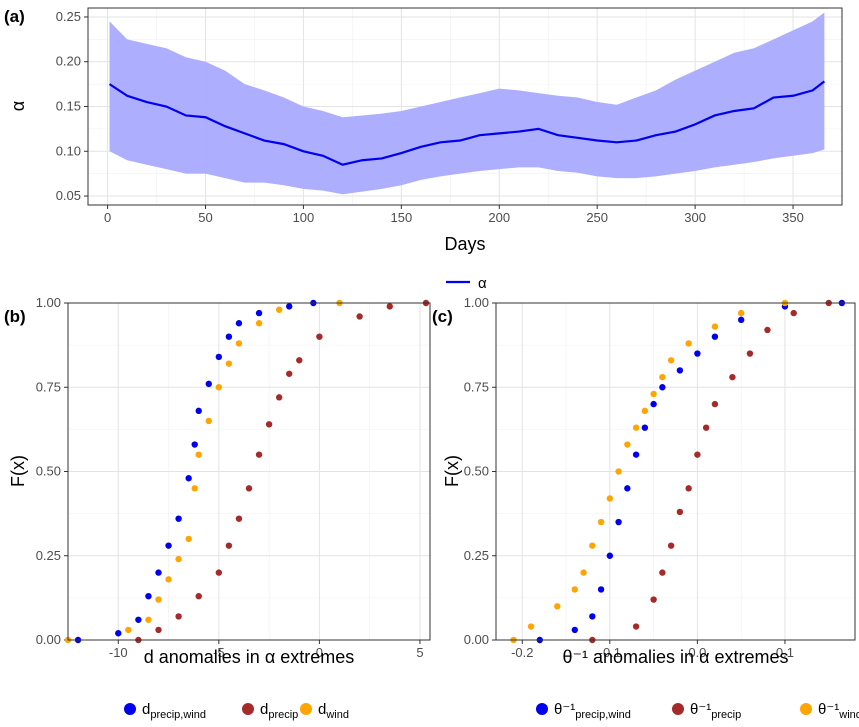 The image size is (859, 727). Describe the element at coordinates (597, 217) in the screenshot. I see `x-tick-label: 250` at that location.